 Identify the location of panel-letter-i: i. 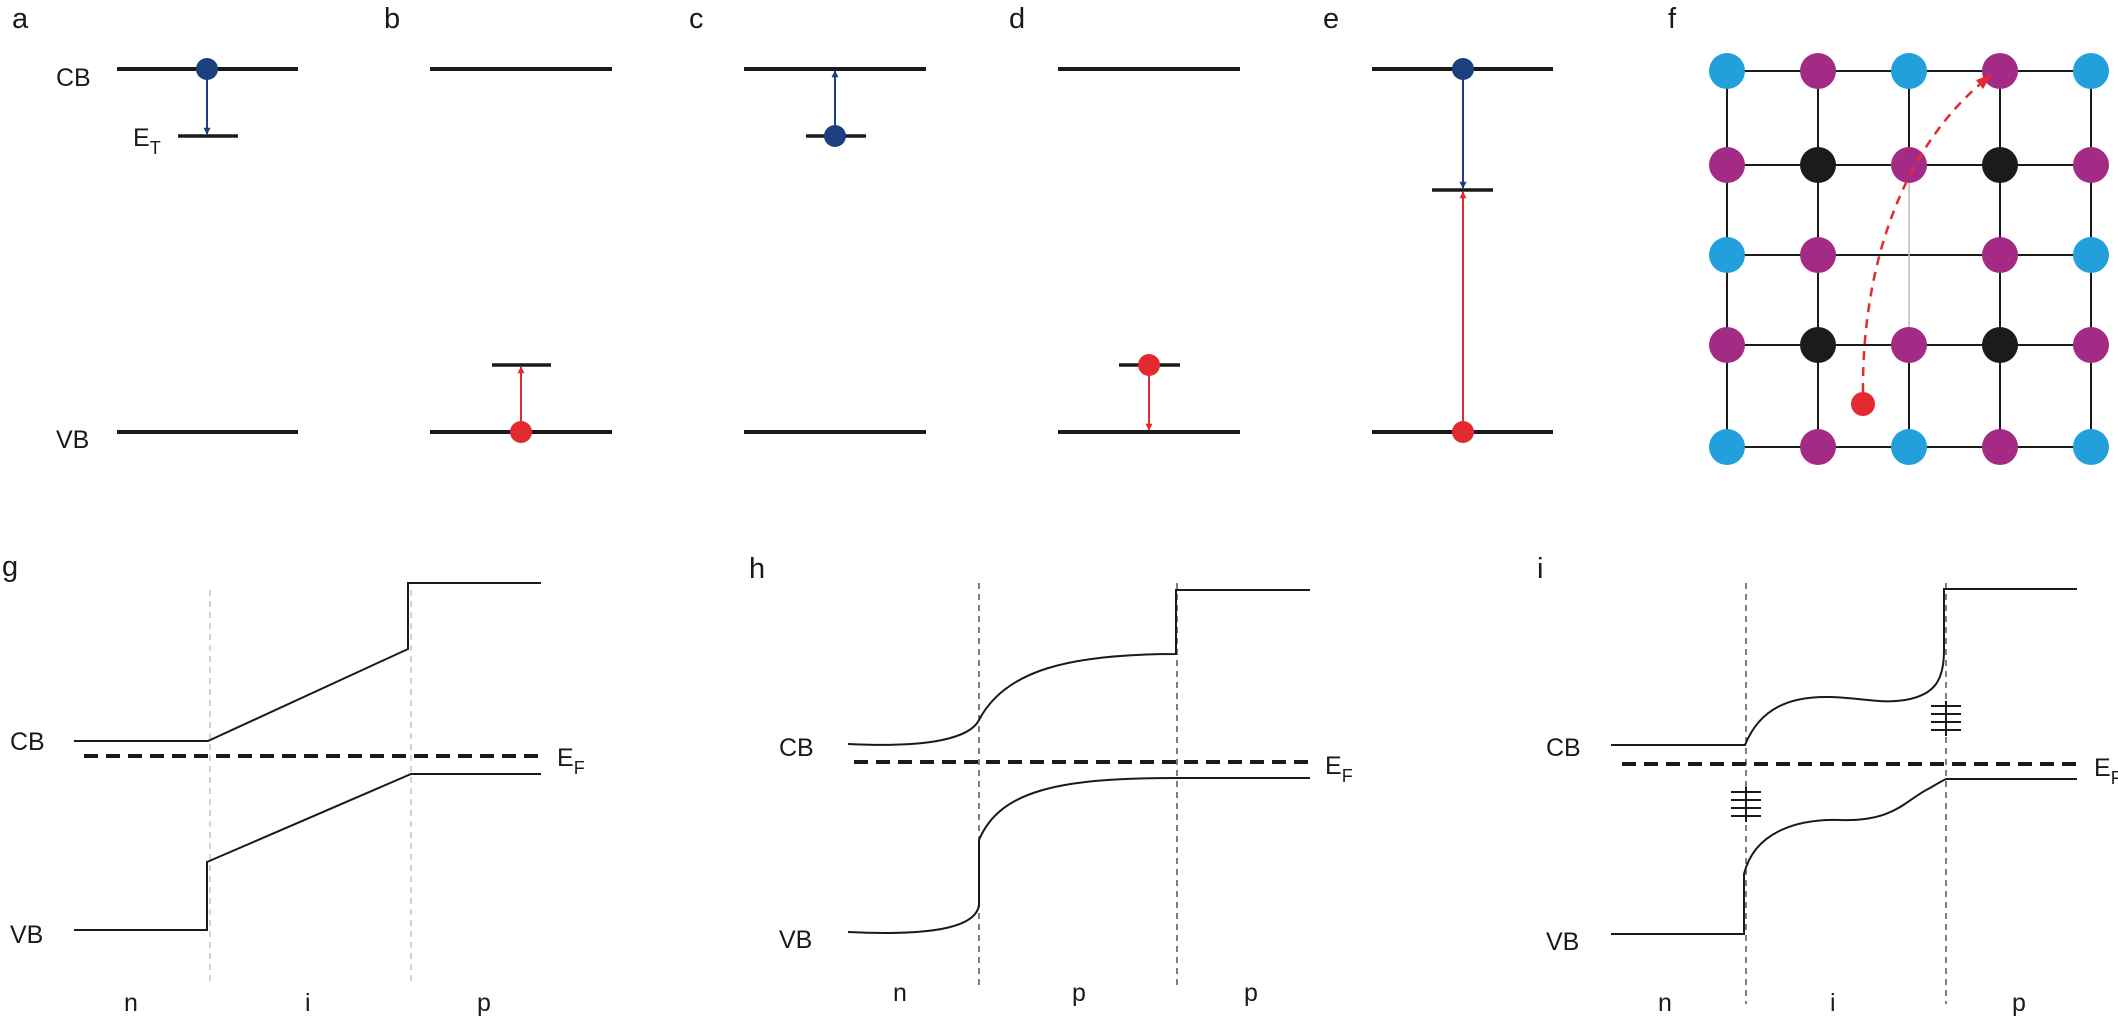
(1540, 569).